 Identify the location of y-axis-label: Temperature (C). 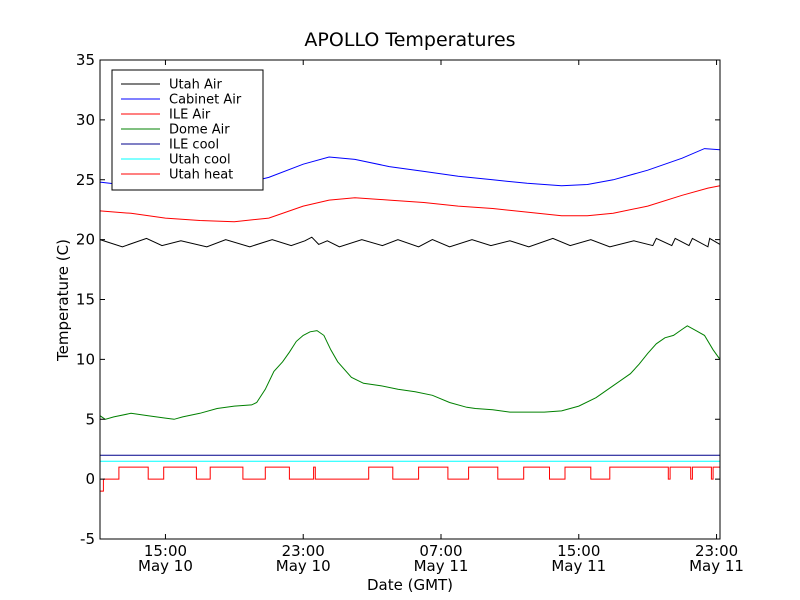
(63, 300).